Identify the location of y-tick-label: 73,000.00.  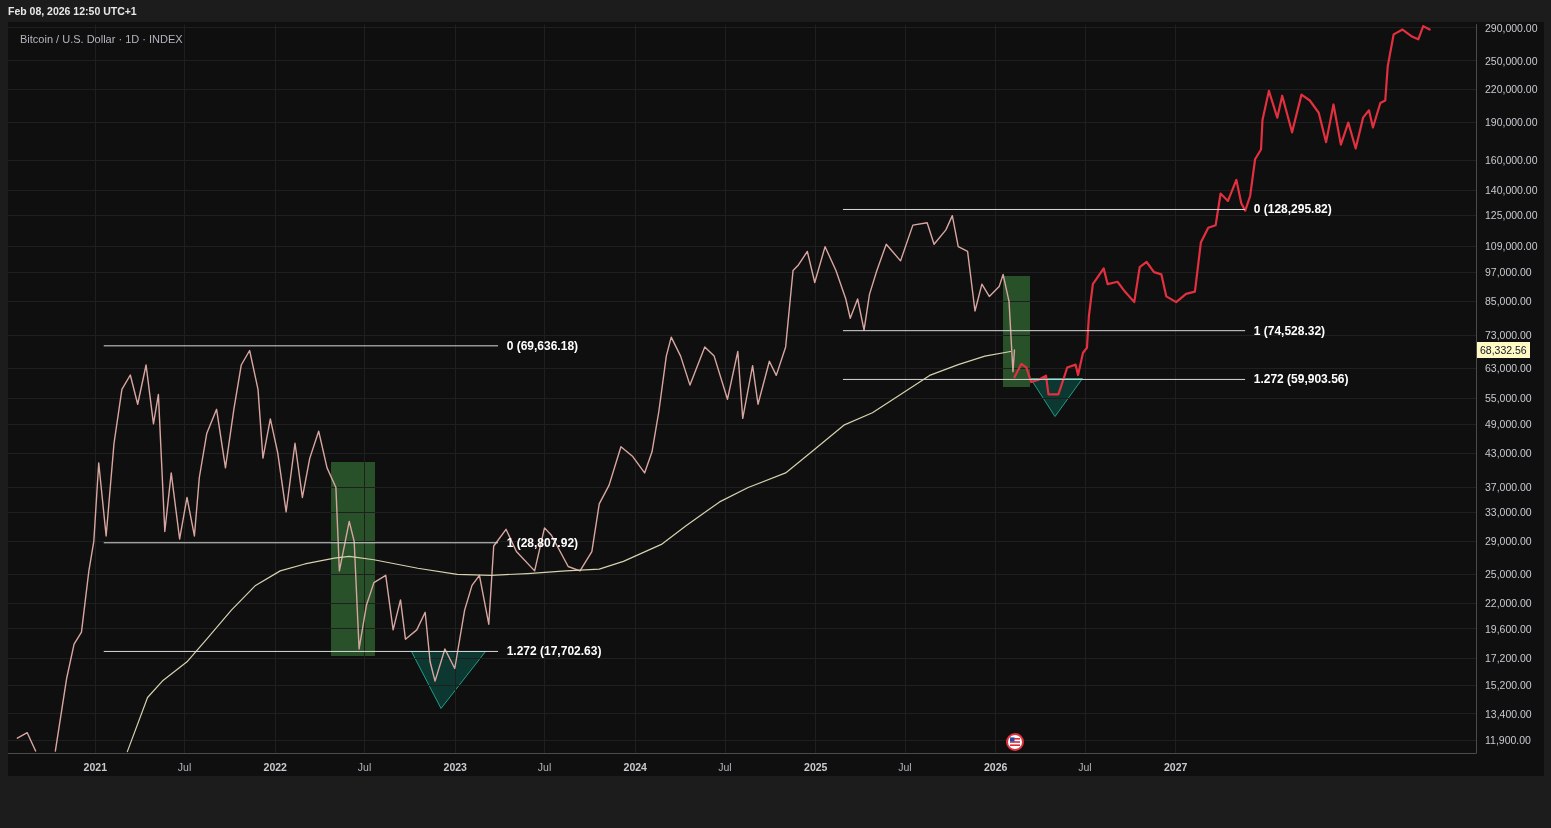
(1508, 335).